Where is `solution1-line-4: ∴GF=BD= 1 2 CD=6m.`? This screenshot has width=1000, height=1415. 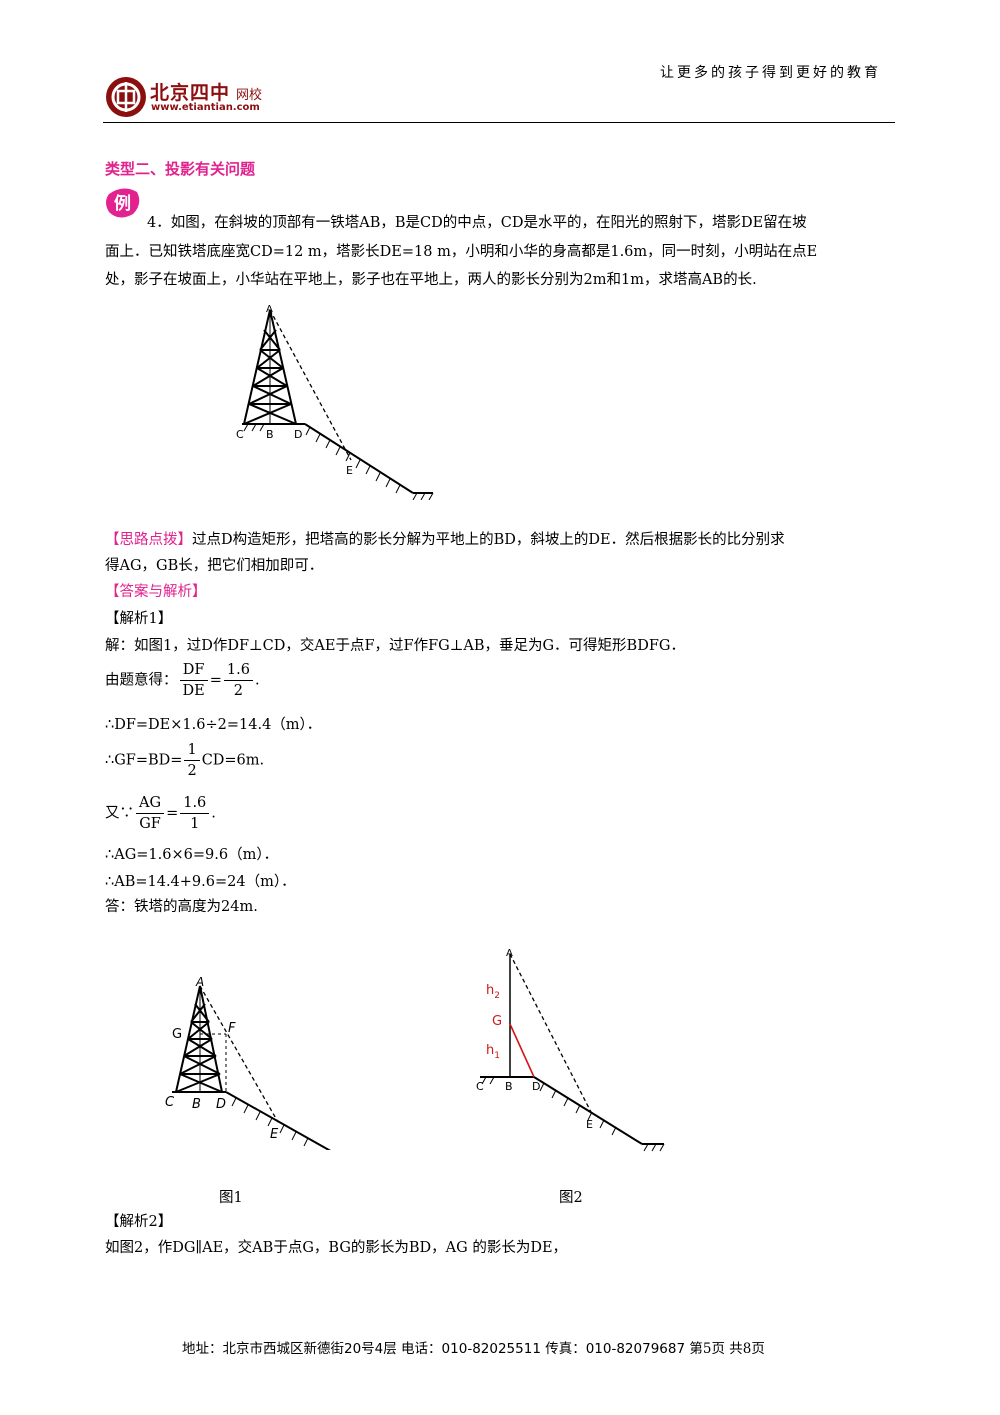 solution1-line-4: ∴GF=BD= 1 2 CD=6m. is located at coordinates (184, 760).